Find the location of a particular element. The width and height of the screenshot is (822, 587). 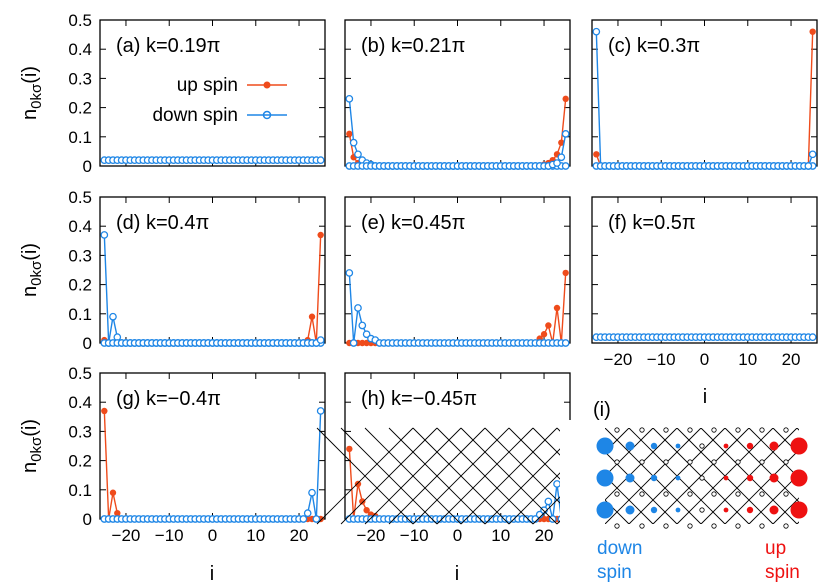

panel-label: (h) k=−0.45π is located at coordinates (419, 399).